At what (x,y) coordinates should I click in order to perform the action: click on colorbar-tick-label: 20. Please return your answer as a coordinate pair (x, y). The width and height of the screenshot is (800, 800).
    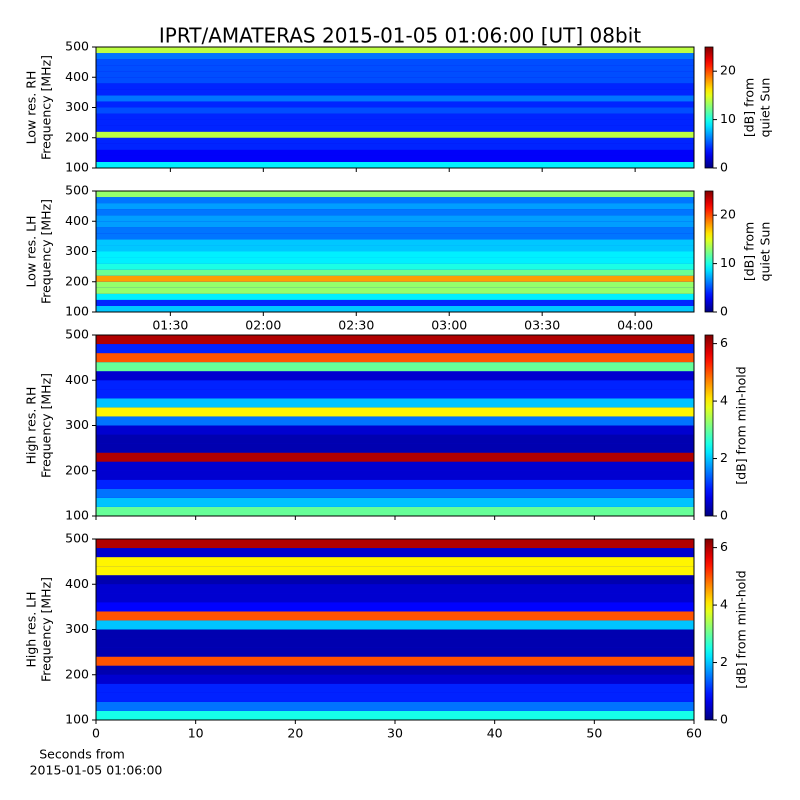
    Looking at the image, I should click on (728, 214).